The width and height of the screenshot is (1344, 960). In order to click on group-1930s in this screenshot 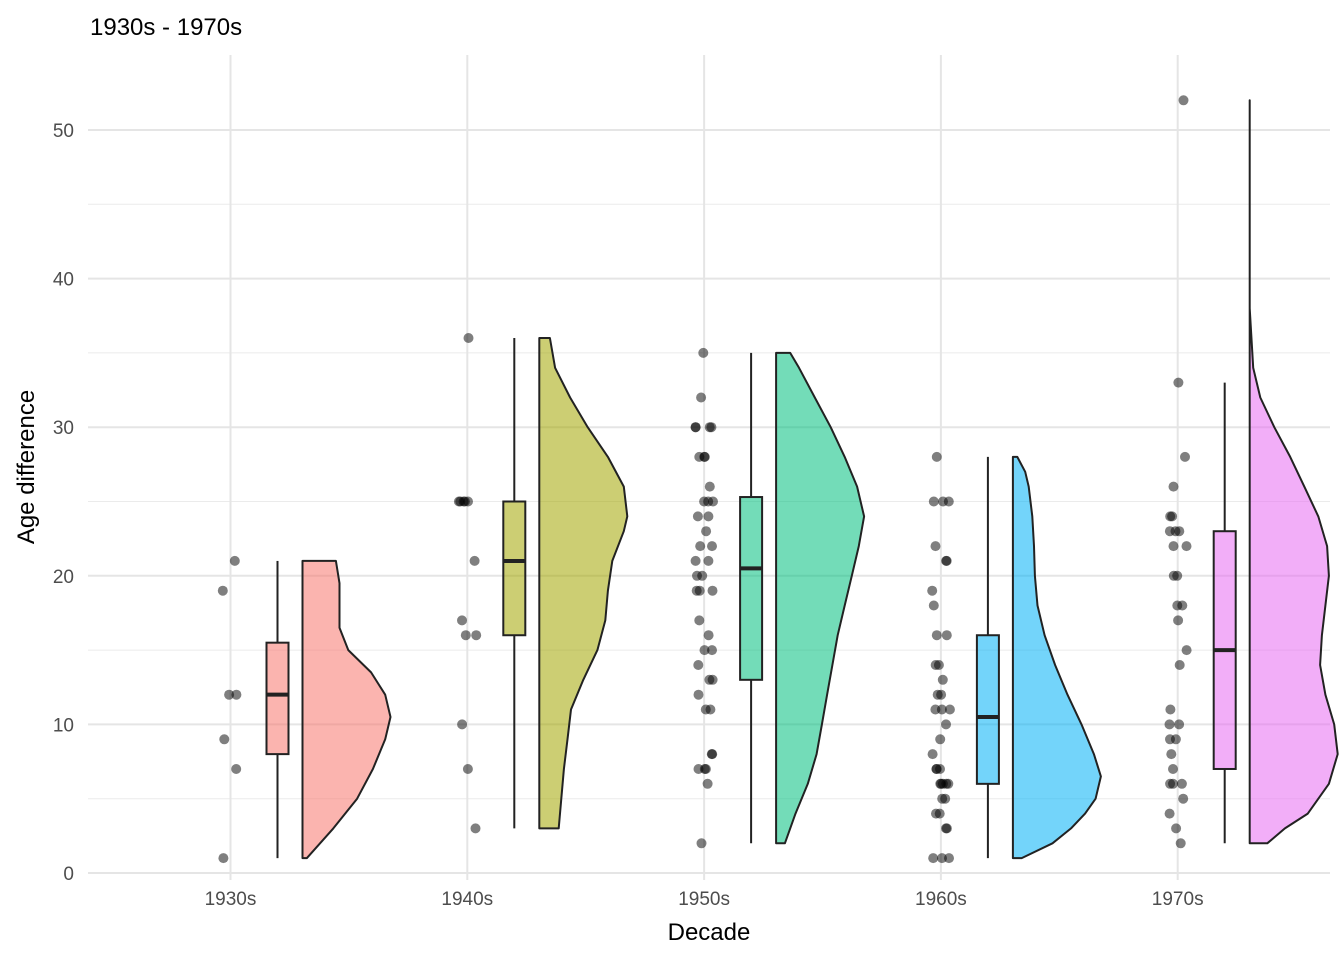, I will do `click(304, 709)`.